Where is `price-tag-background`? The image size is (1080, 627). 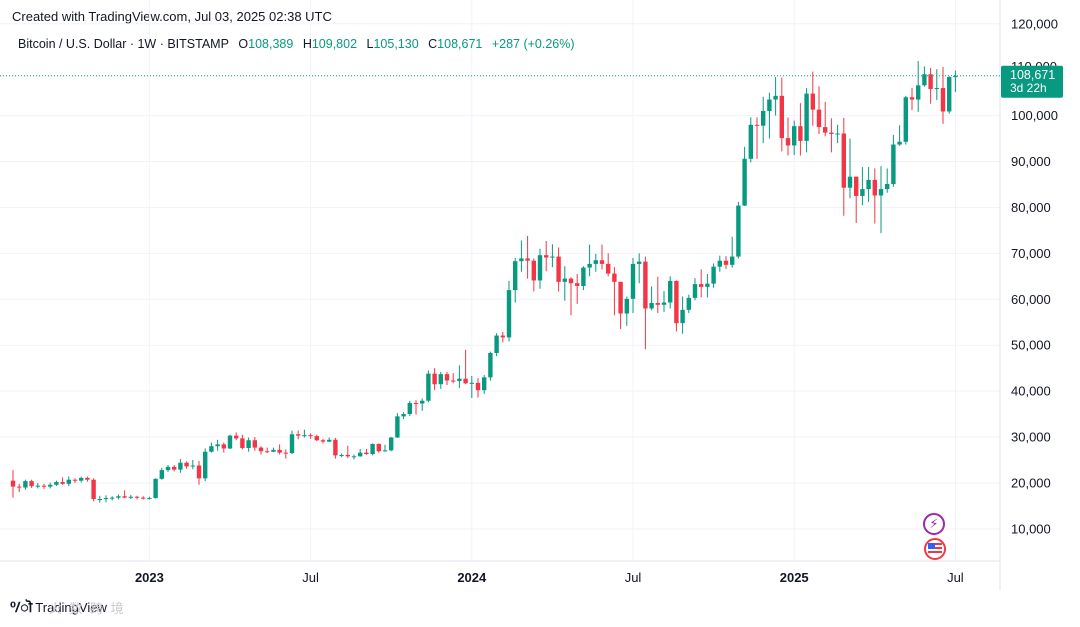
price-tag-background is located at coordinates (1032, 81).